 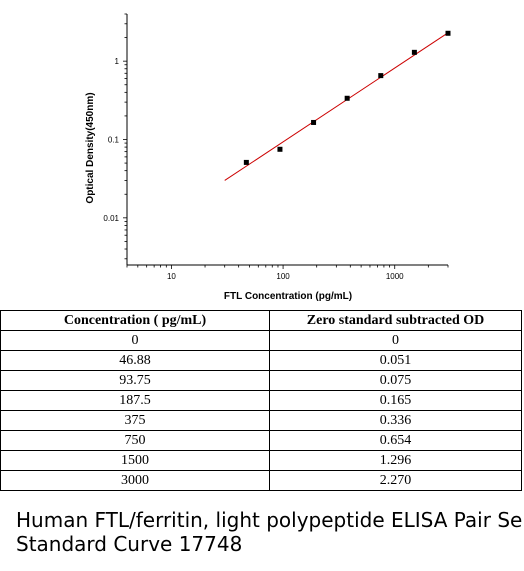 I want to click on concentration-cell: 187.5, so click(x=135, y=400).